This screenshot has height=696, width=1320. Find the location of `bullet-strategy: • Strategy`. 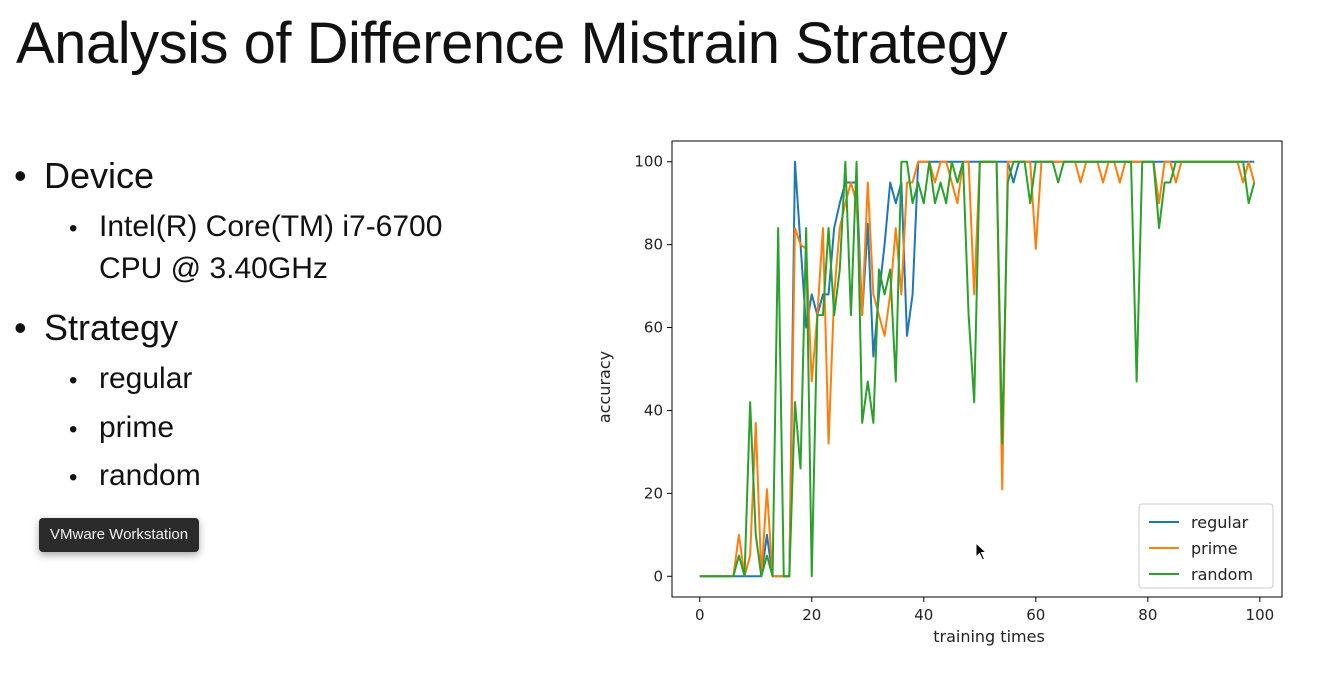

bullet-strategy: • Strategy is located at coordinates (96, 328).